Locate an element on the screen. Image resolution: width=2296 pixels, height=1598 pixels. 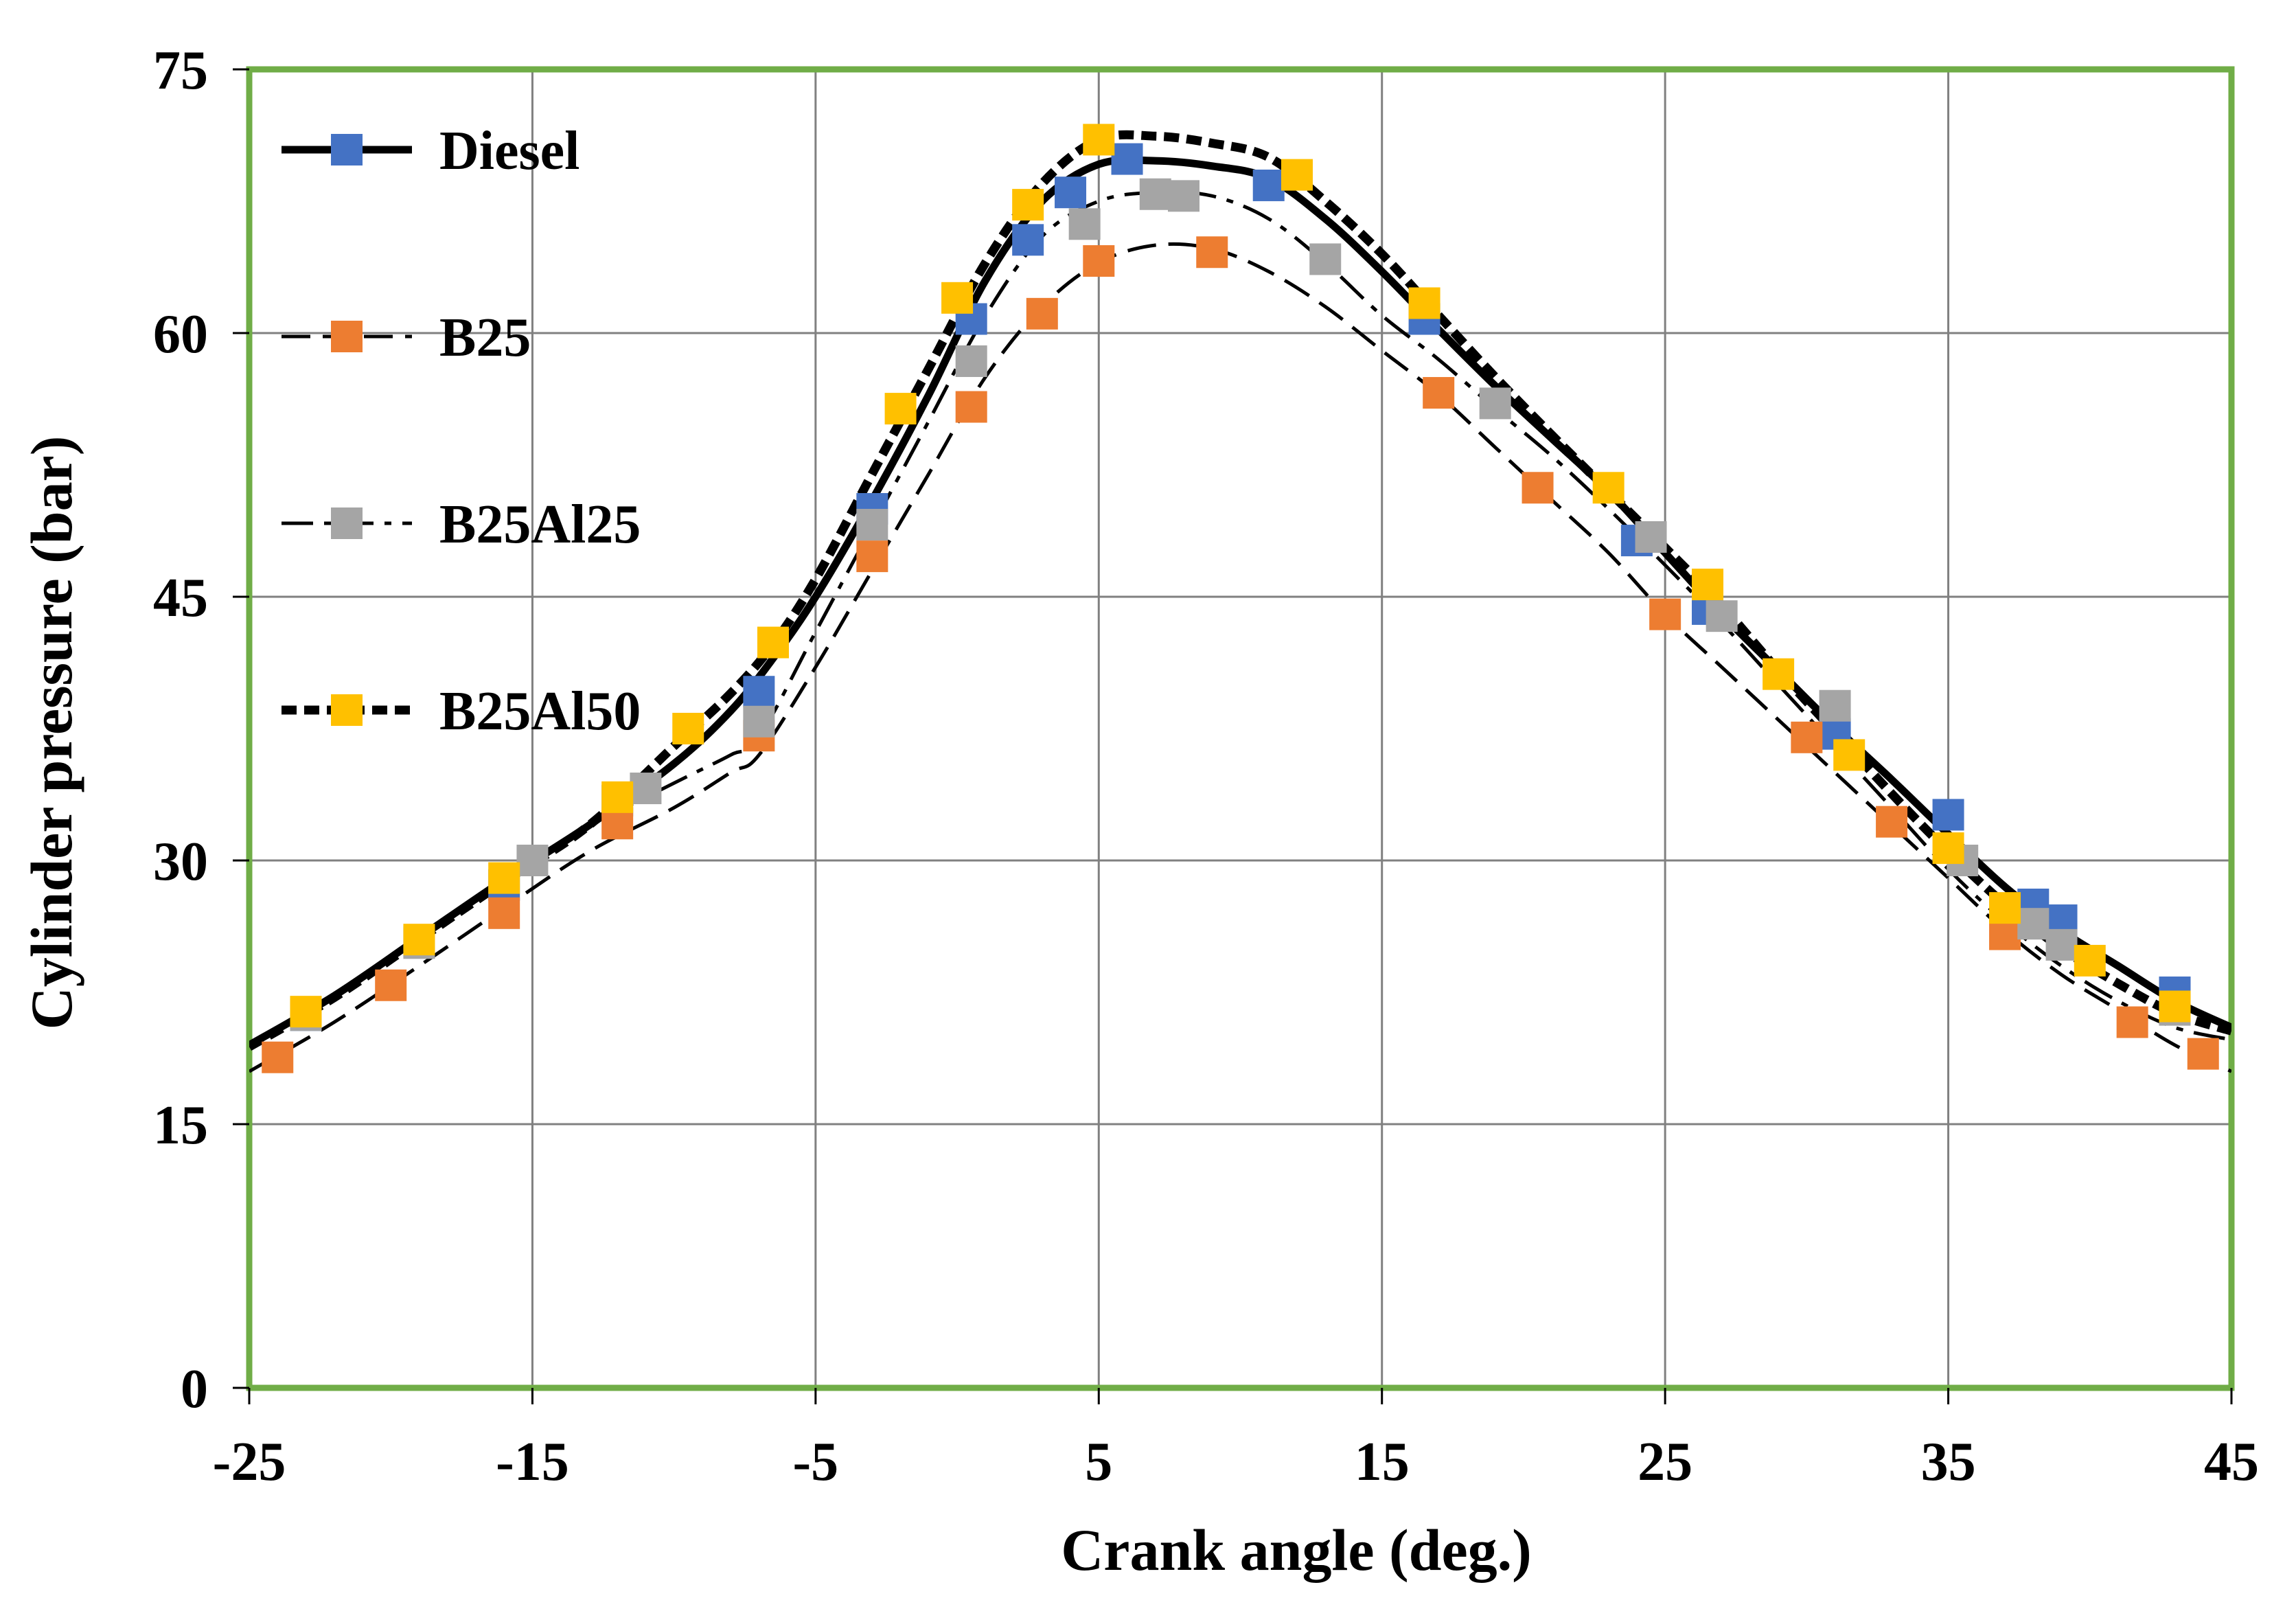
x-tick-label: 35 is located at coordinates (1948, 1462).